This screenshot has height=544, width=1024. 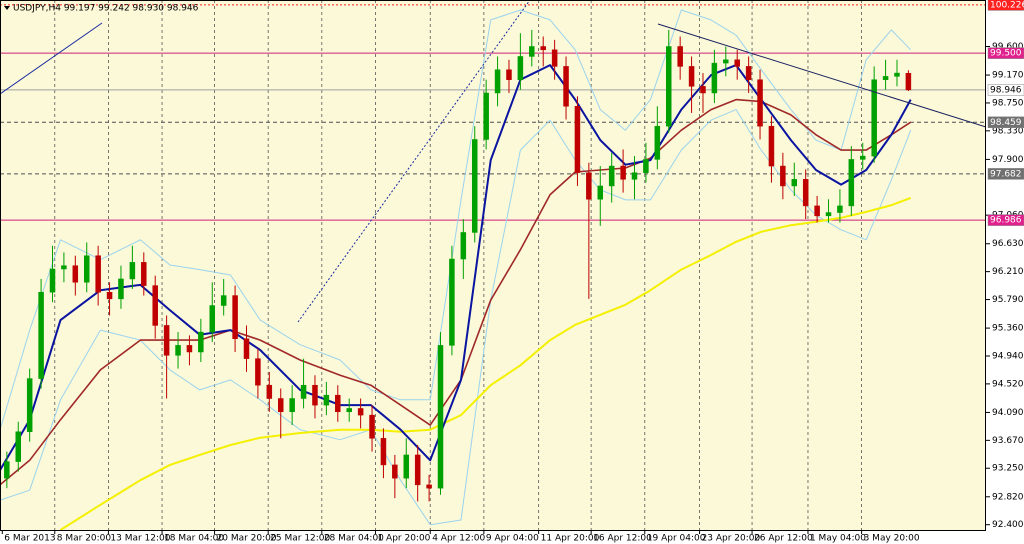 I want to click on y-tick-label: 92.400, so click(x=1008, y=525).